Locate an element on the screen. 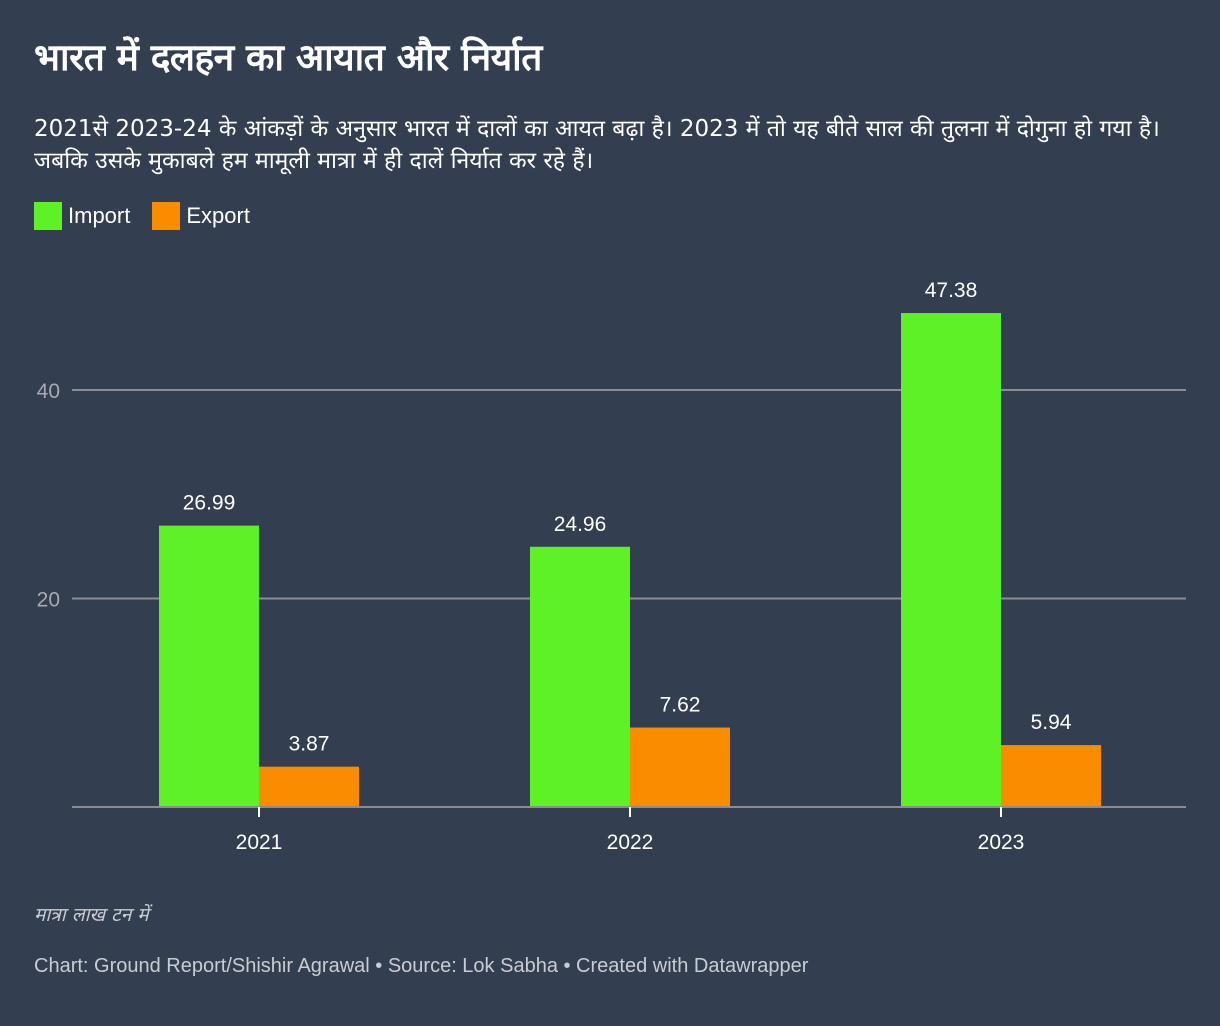 Image resolution: width=1220 pixels, height=1026 pixels. x-tick-label-2023: 2023 is located at coordinates (1001, 842).